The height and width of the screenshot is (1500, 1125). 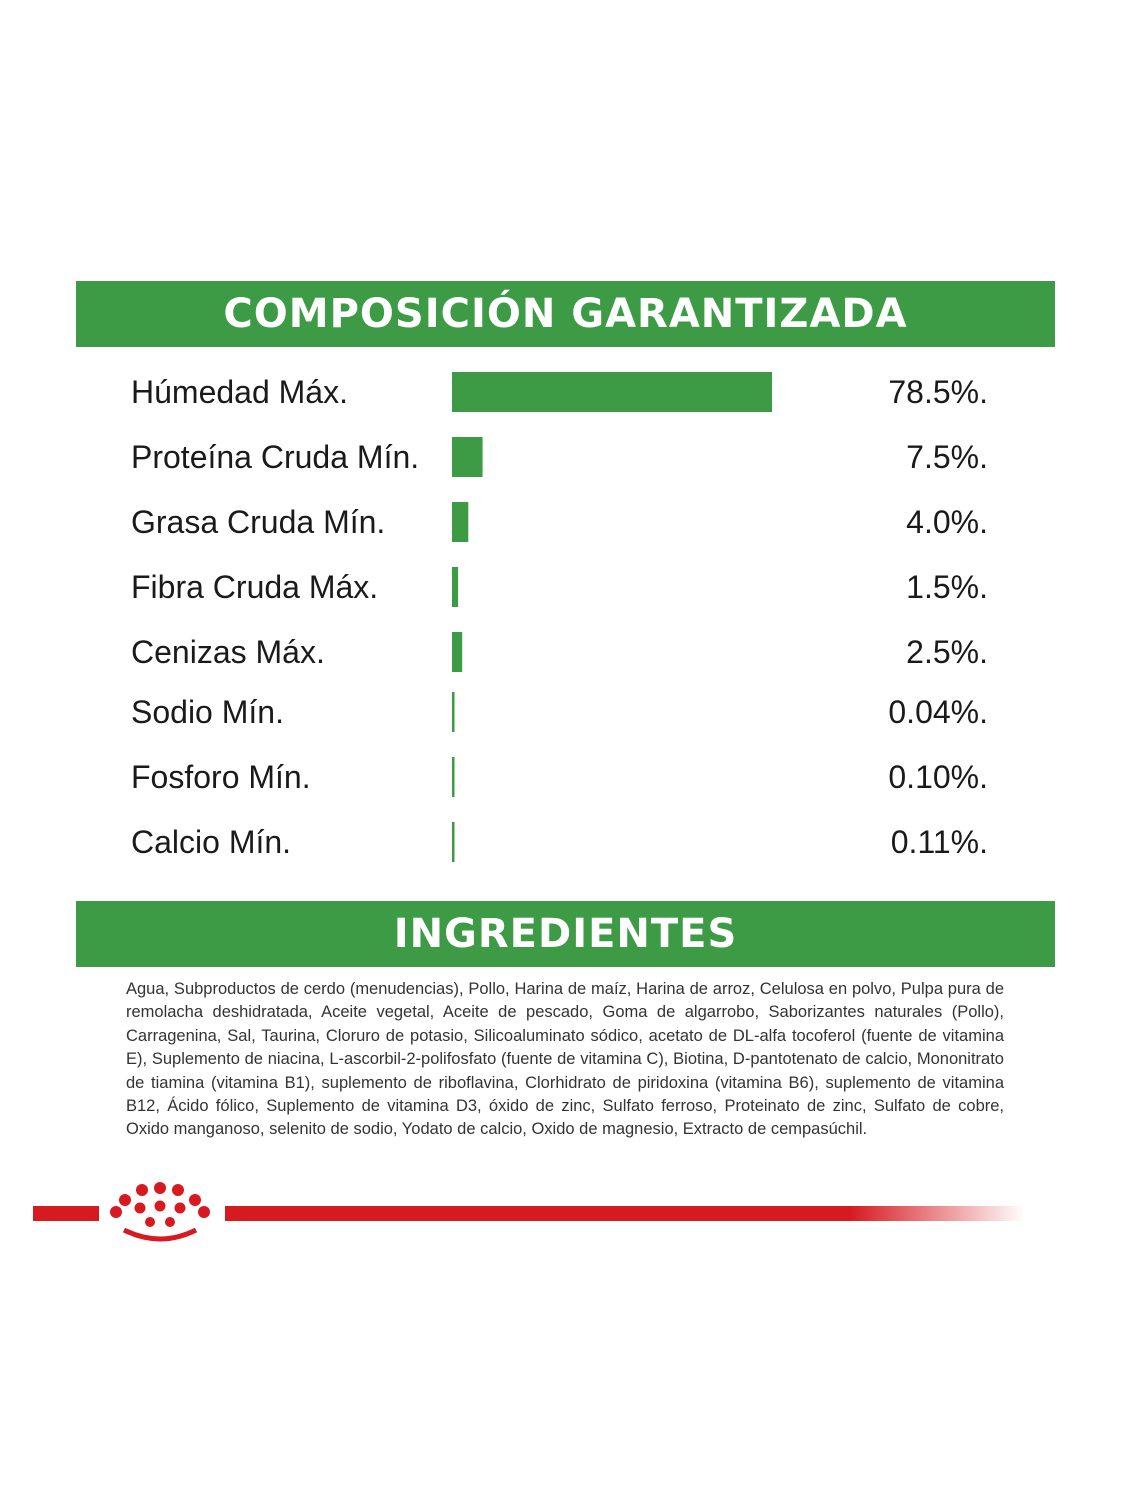 What do you see at coordinates (207, 712) in the screenshot?
I see `row-label: Sodio Mín.` at bounding box center [207, 712].